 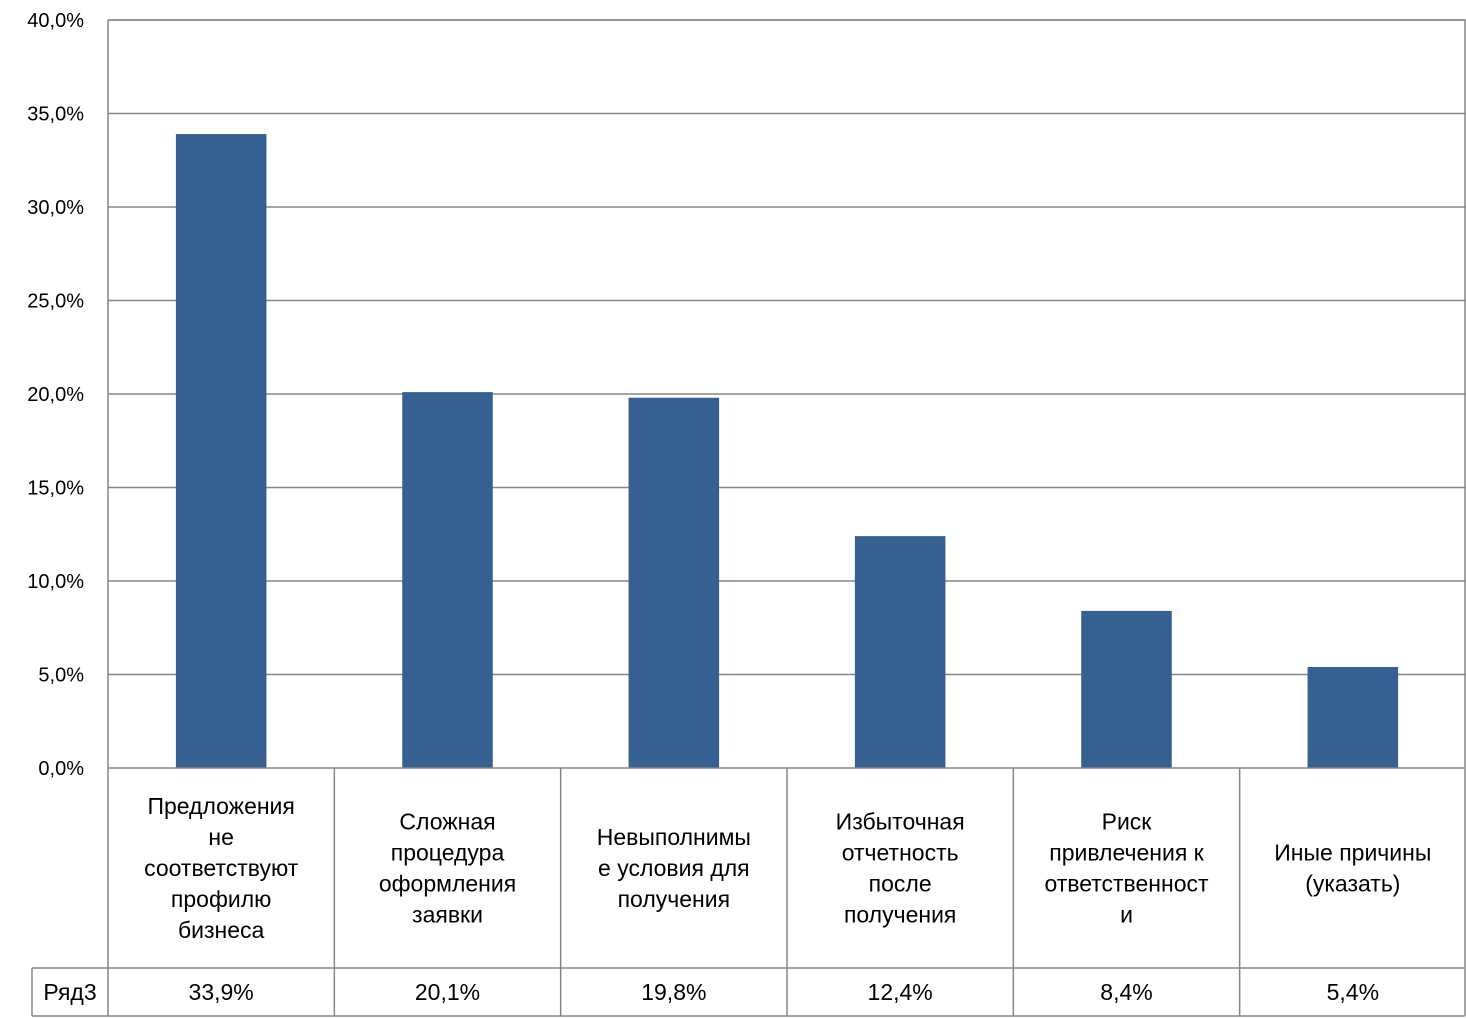 What do you see at coordinates (220, 806) in the screenshot?
I see `category-label: Предложения` at bounding box center [220, 806].